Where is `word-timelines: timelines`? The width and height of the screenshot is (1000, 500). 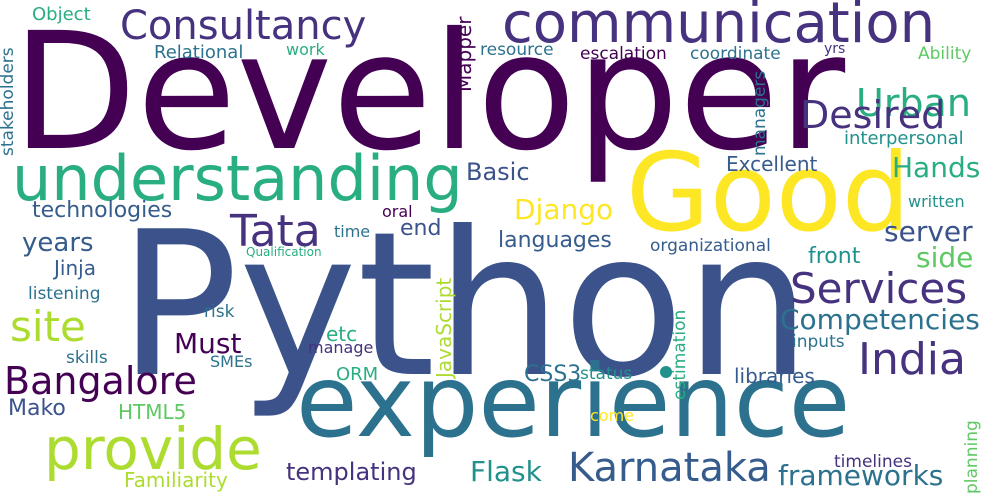
word-timelines: timelines is located at coordinates (873, 462).